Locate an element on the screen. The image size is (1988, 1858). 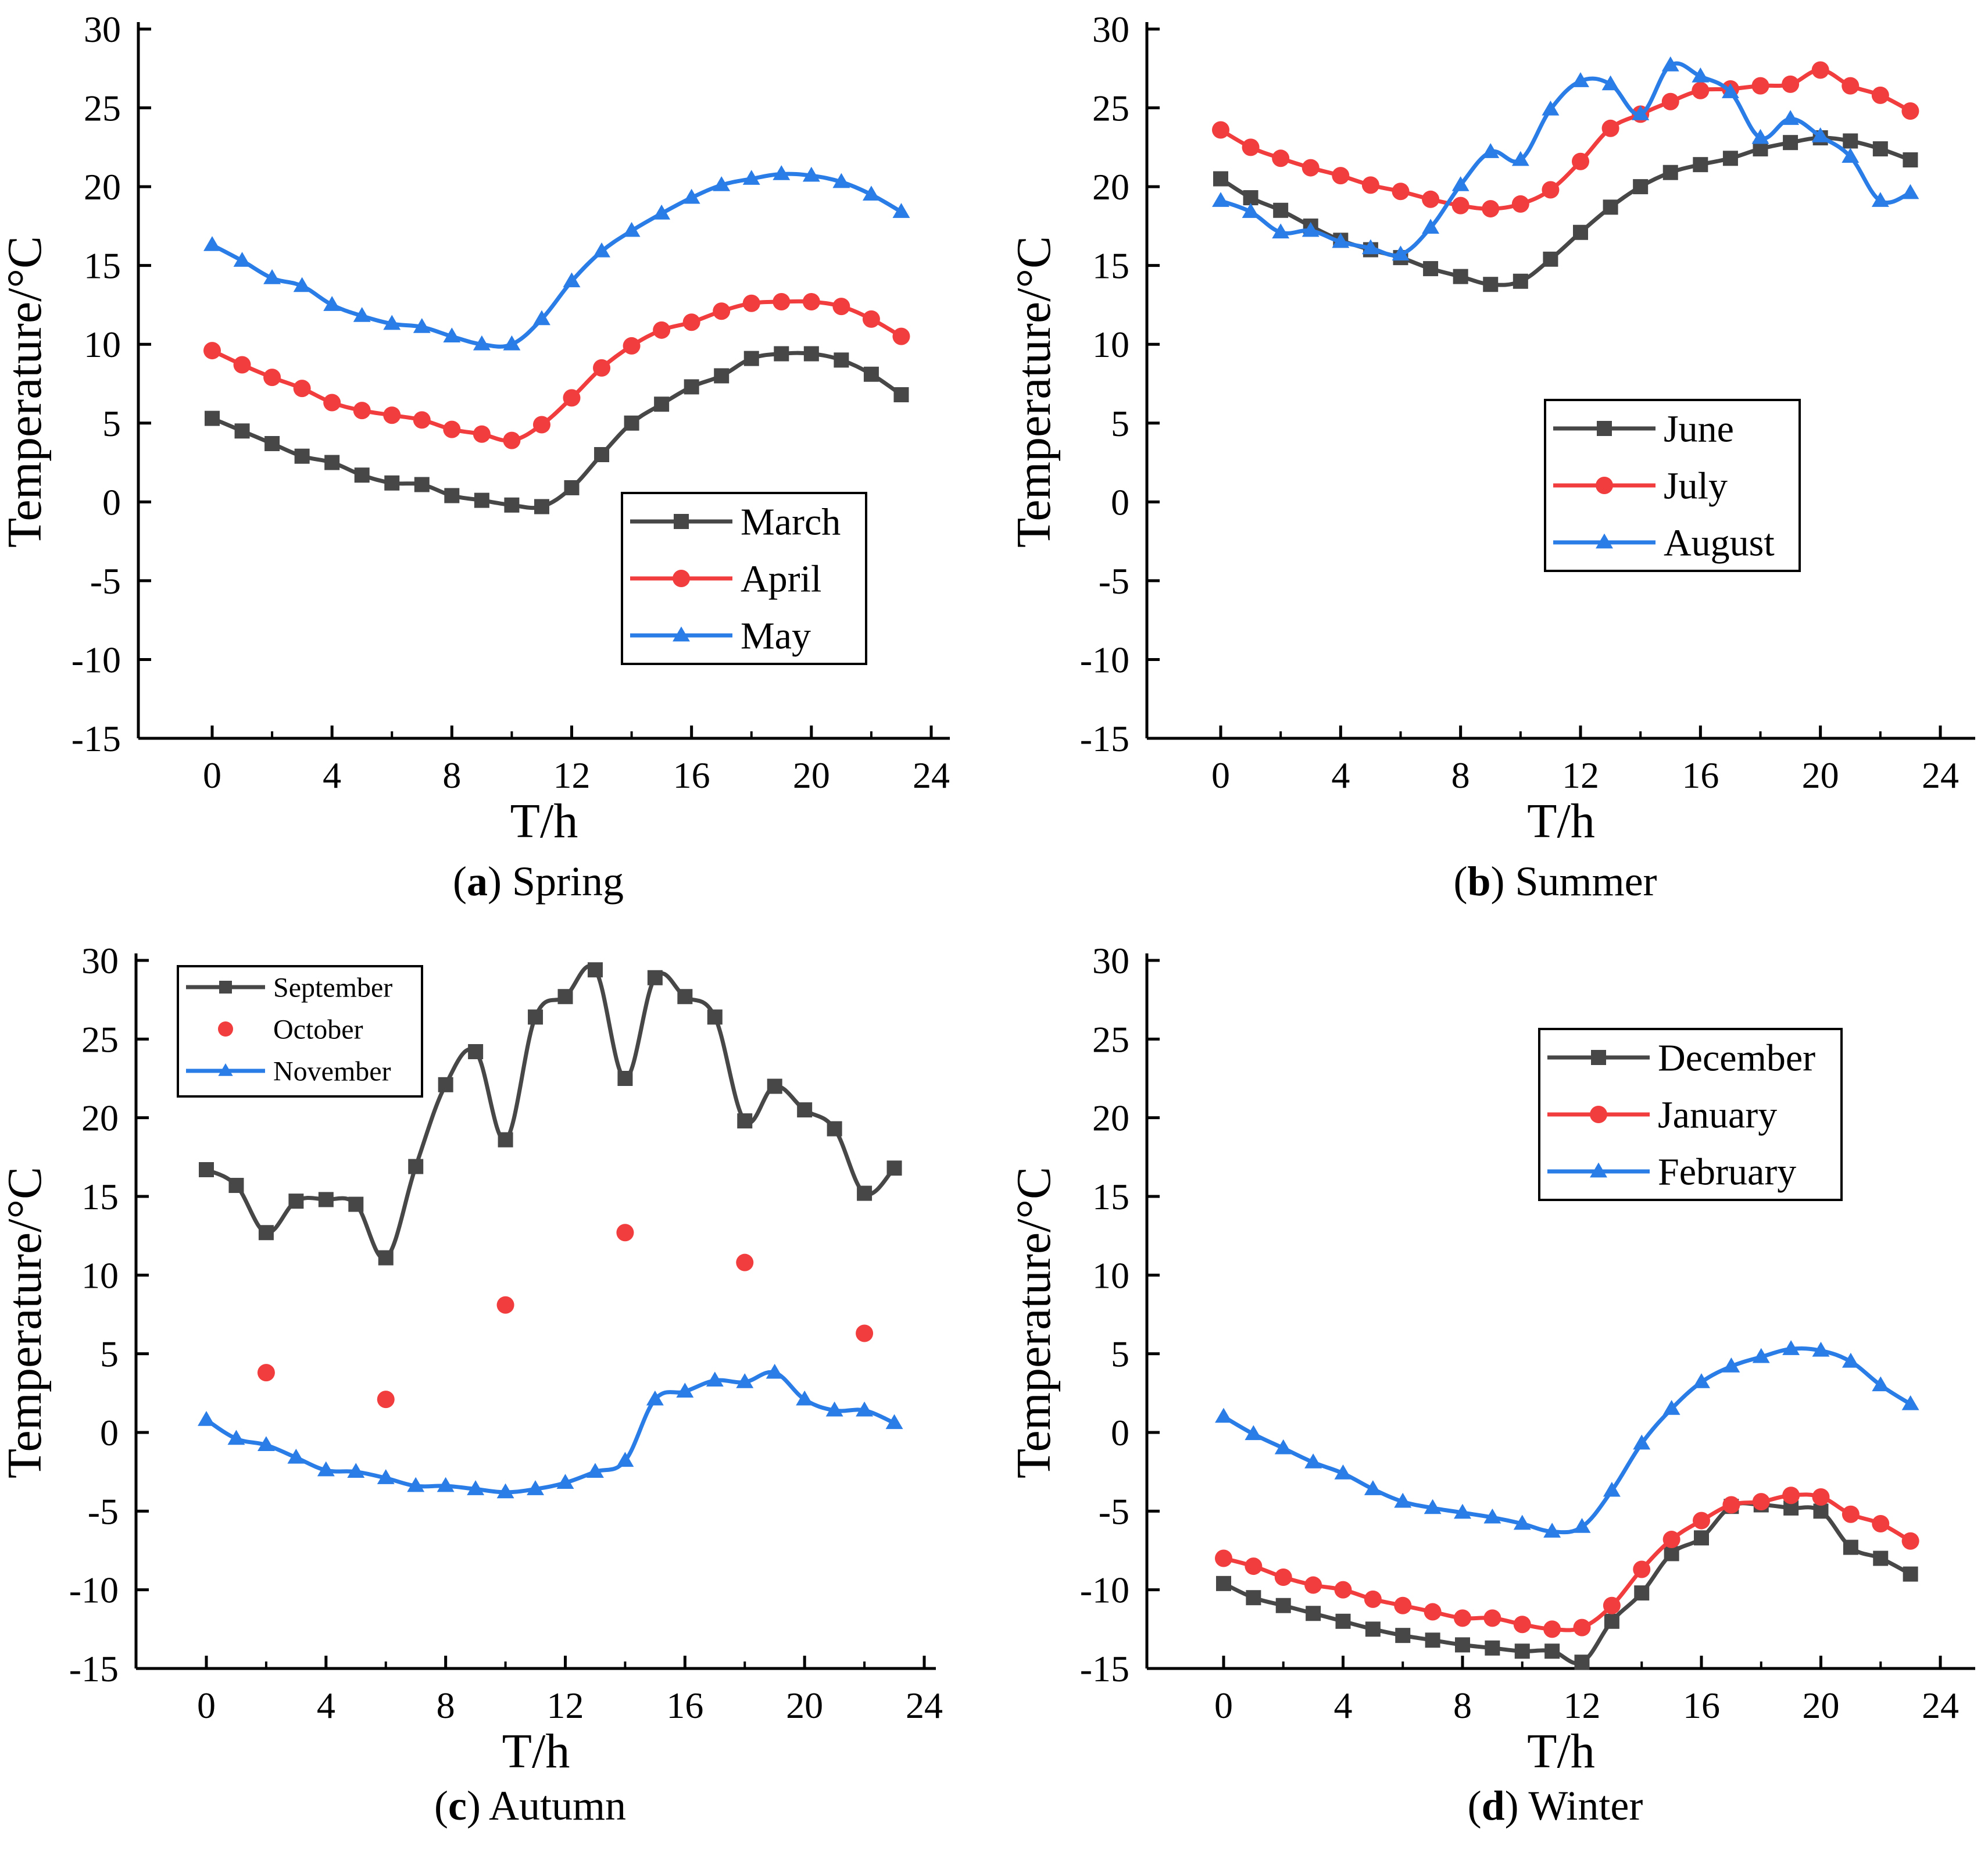
panel-caption: (d) Winter is located at coordinates (1555, 1805).